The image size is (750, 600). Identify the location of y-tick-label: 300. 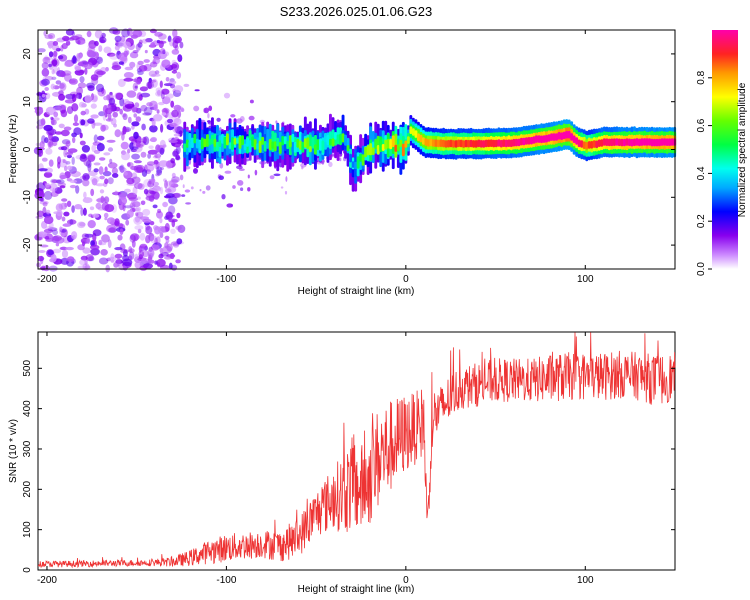
(27, 448).